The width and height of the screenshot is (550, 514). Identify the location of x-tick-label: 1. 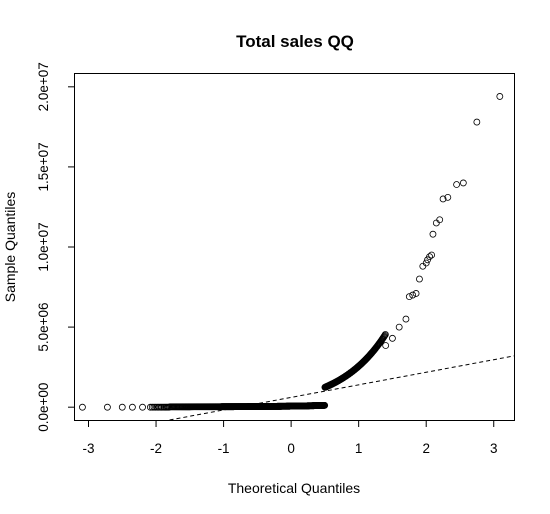
(359, 448).